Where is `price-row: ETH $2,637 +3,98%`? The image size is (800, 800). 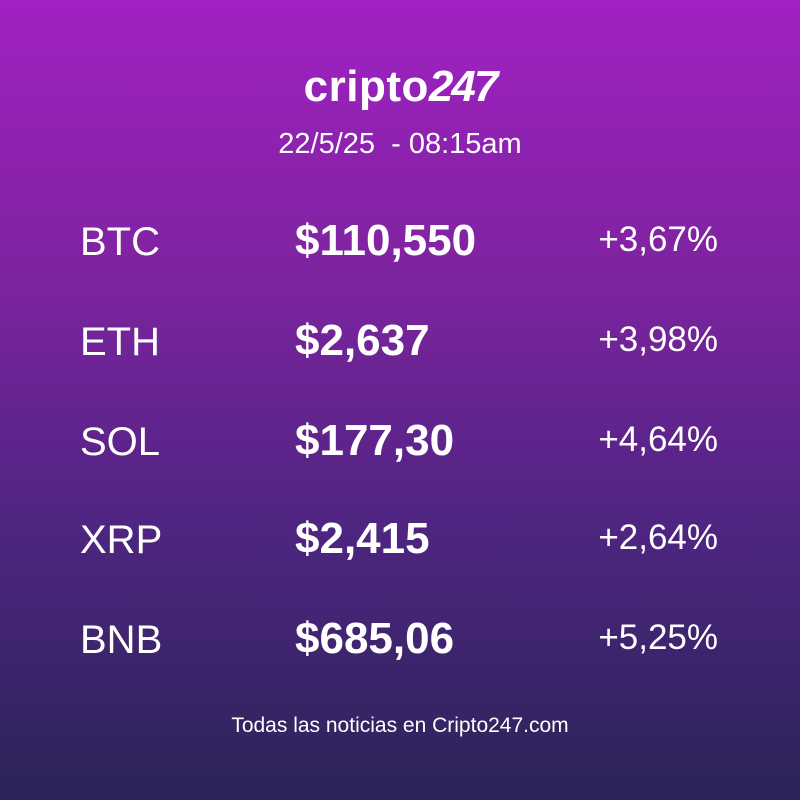
price-row: ETH $2,637 +3,98% is located at coordinates (400, 340).